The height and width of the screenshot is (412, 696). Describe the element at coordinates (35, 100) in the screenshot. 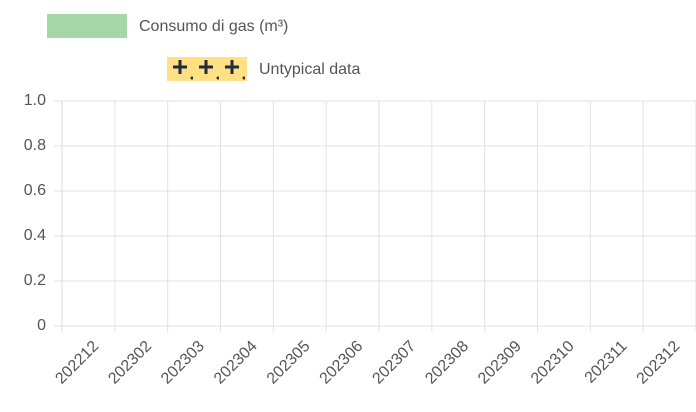

I see `y-tick-label: 1.0` at that location.